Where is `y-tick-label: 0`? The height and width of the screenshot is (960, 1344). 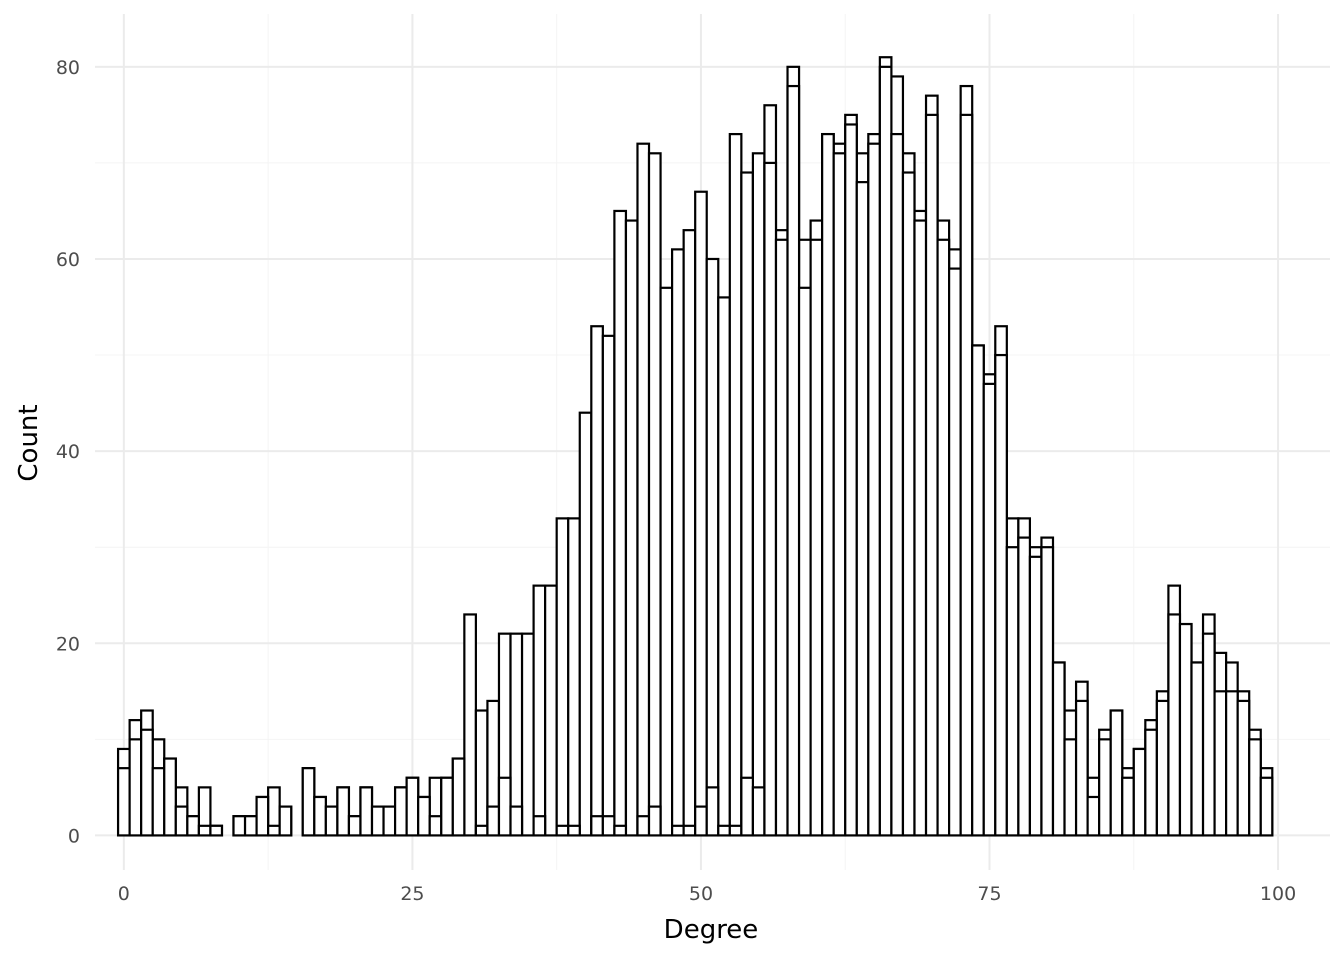 y-tick-label: 0 is located at coordinates (74, 836).